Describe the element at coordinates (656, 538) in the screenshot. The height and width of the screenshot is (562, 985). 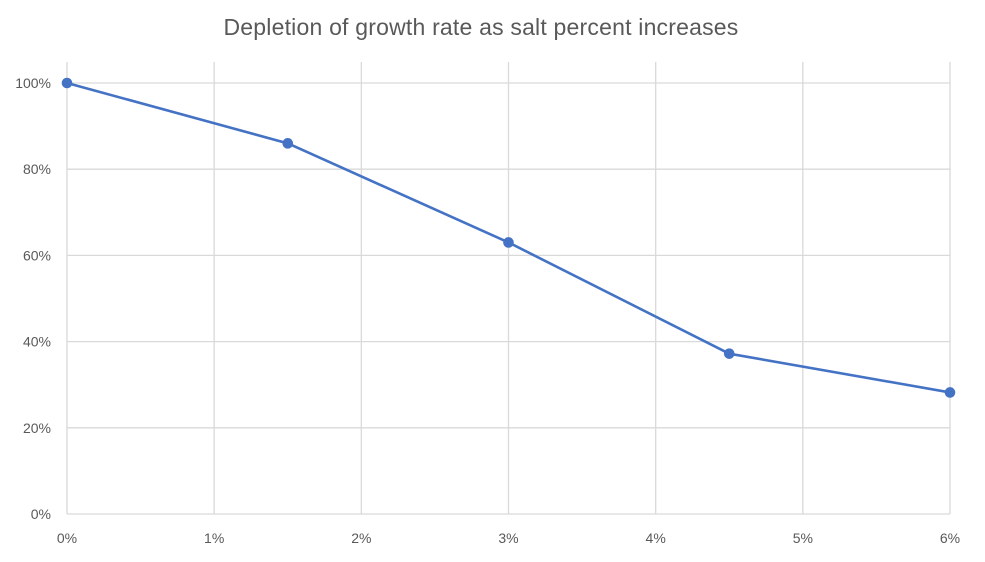
I see `x-tick-label: 4%` at that location.